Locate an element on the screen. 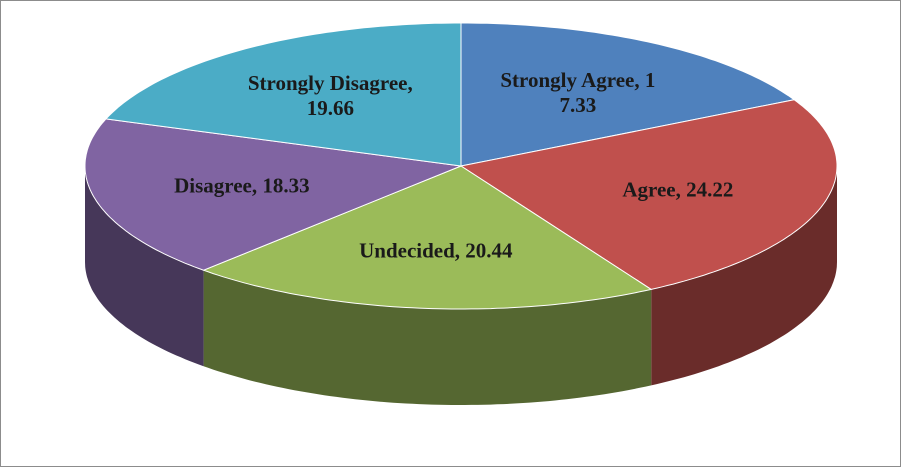  data-label: Agree, 24.22 is located at coordinates (678, 189).